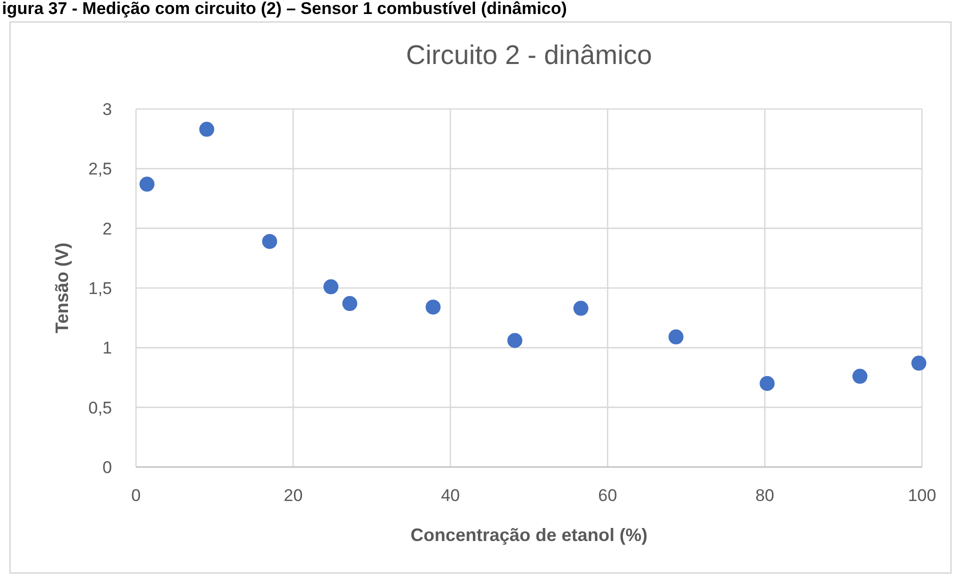  Describe the element at coordinates (107, 348) in the screenshot. I see `y-tick-label: 1` at that location.